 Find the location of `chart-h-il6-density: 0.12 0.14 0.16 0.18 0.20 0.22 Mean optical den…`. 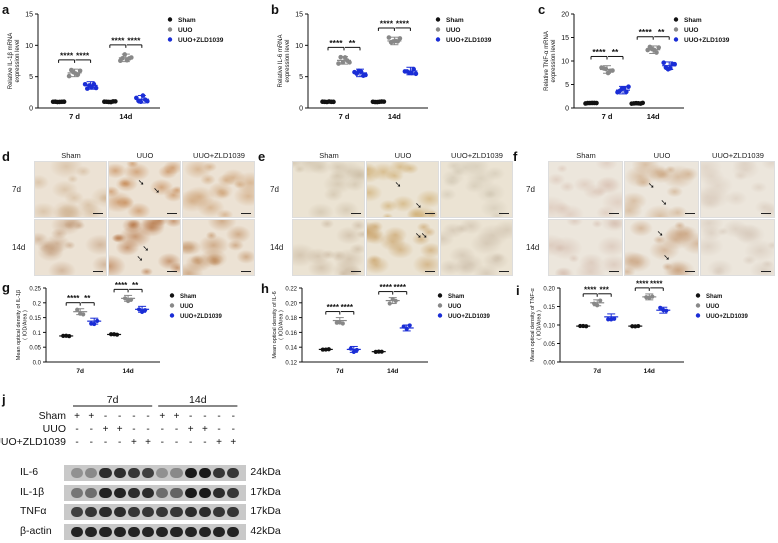

chart-h-il6-density: 0.12 0.14 0.16 0.18 0.20 0.22 Mean optical den… is located at coordinates (381, 329).